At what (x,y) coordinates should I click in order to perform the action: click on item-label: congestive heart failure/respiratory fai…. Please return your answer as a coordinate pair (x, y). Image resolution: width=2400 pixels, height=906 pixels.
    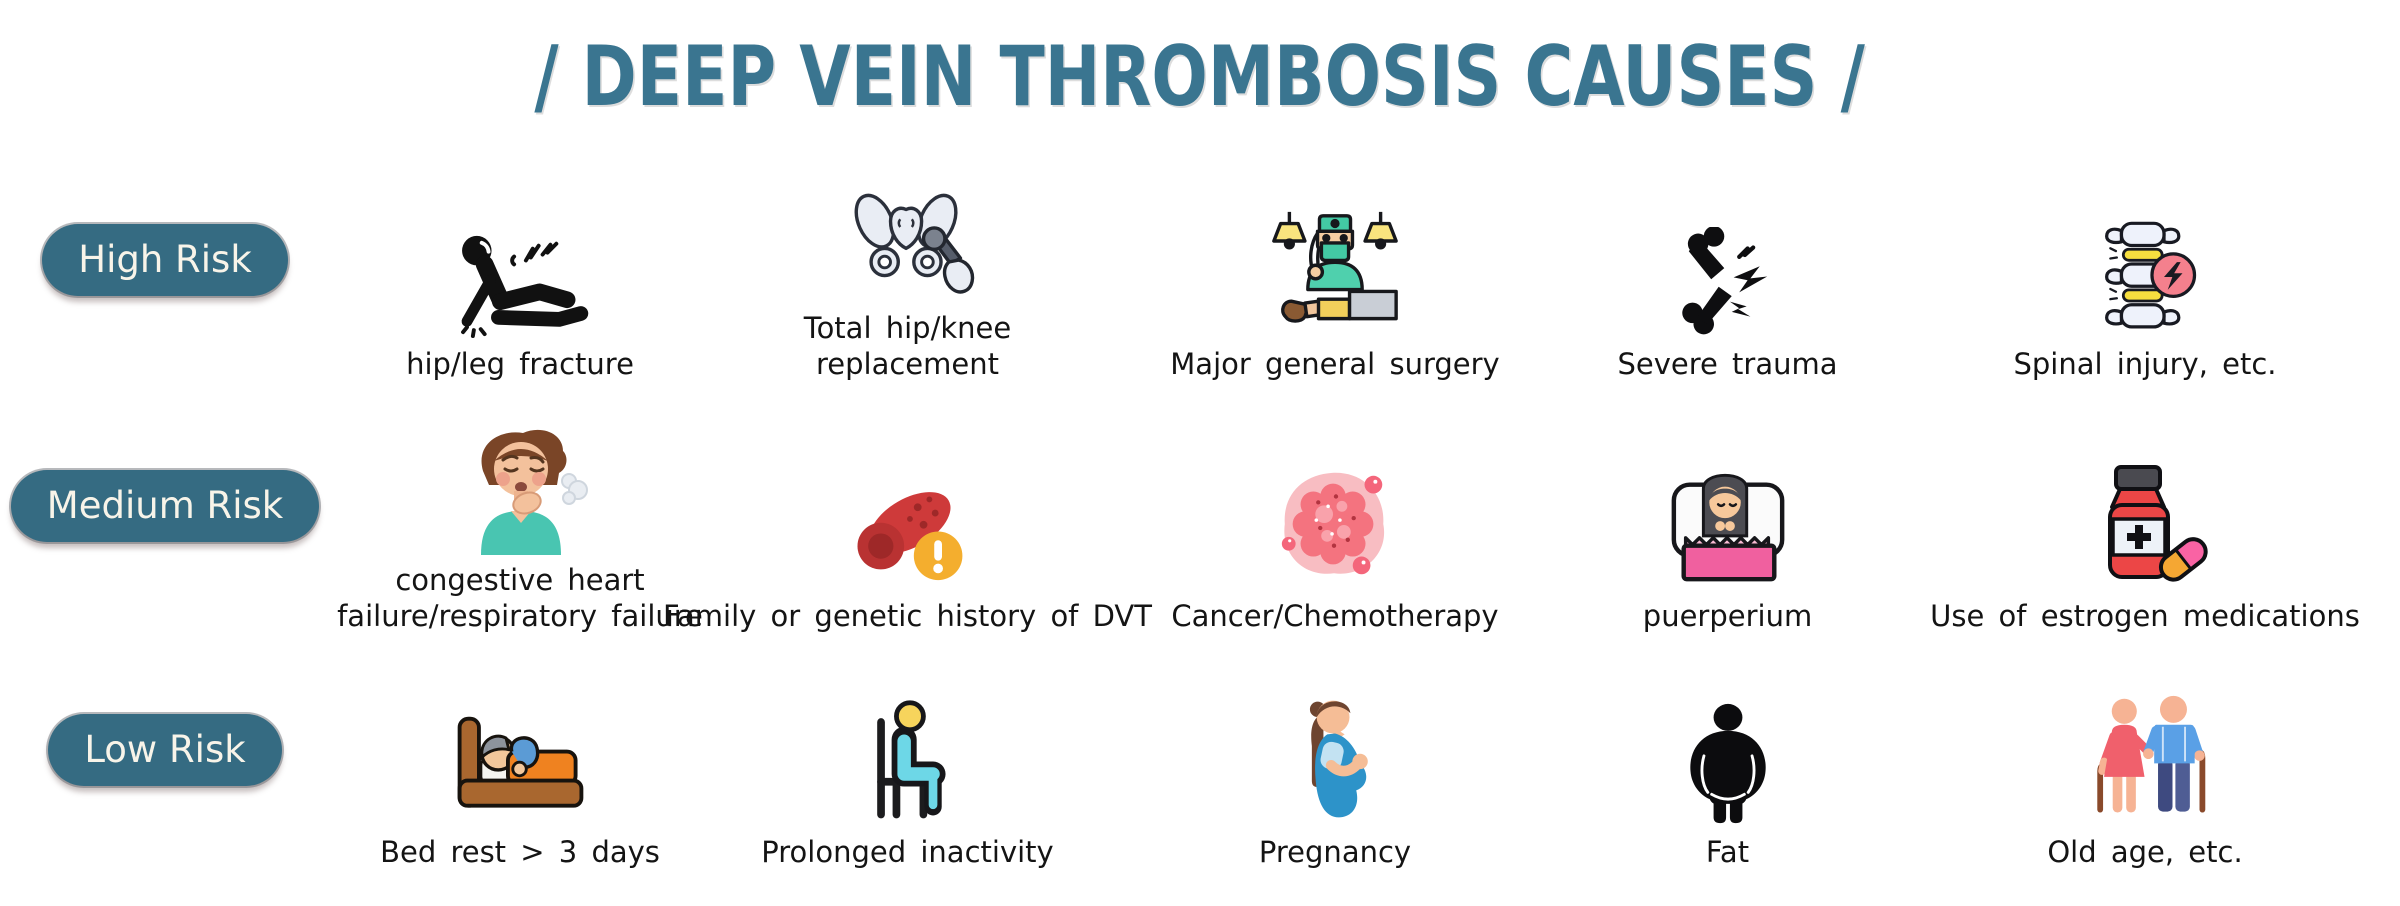
    Looking at the image, I should click on (520, 598).